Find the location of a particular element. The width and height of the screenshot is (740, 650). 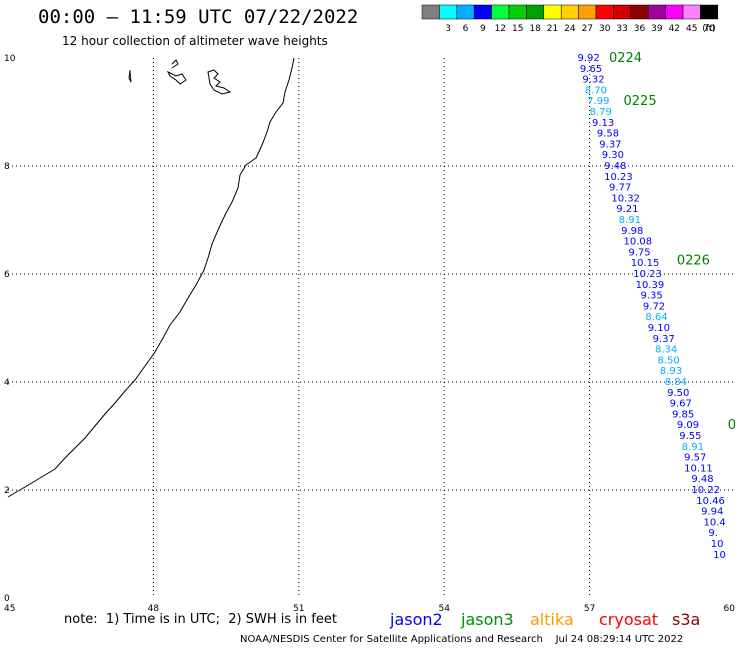

wave-height-label: 9.98 is located at coordinates (632, 231).